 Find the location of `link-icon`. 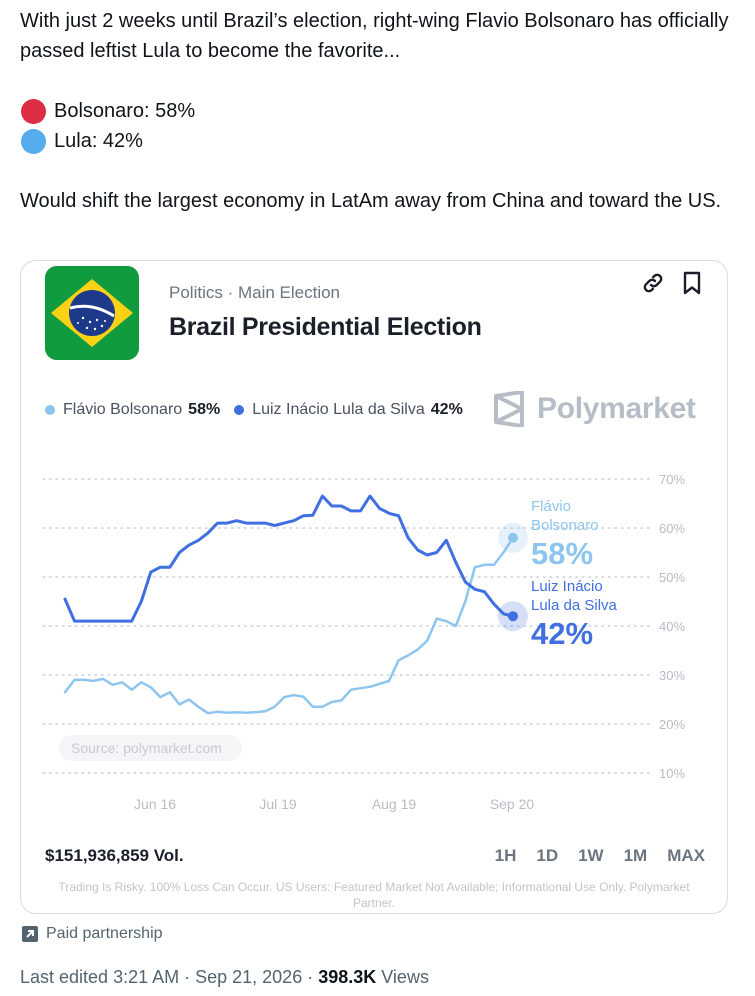

link-icon is located at coordinates (653, 283).